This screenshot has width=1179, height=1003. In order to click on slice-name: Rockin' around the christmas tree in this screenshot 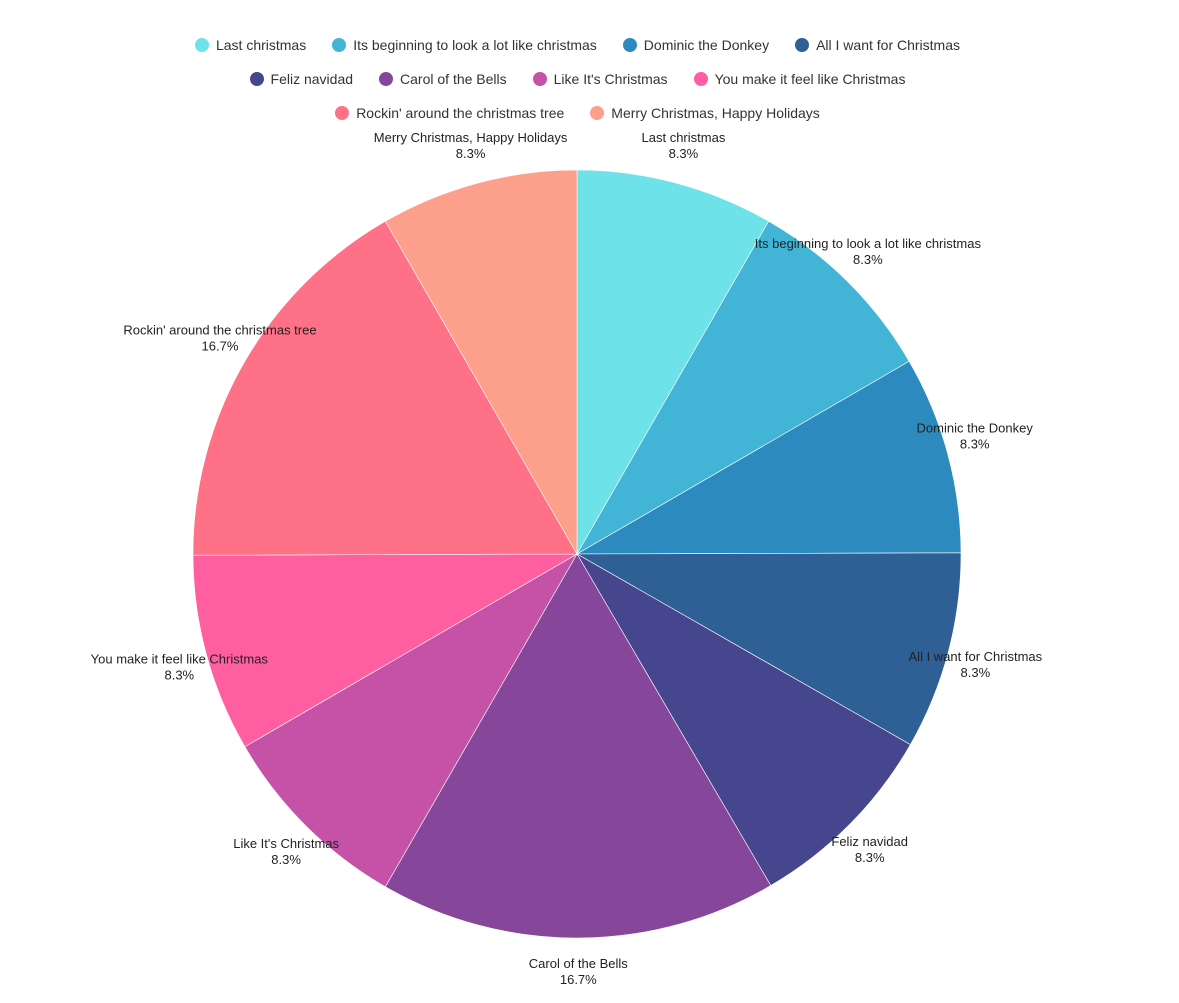, I will do `click(219, 329)`.